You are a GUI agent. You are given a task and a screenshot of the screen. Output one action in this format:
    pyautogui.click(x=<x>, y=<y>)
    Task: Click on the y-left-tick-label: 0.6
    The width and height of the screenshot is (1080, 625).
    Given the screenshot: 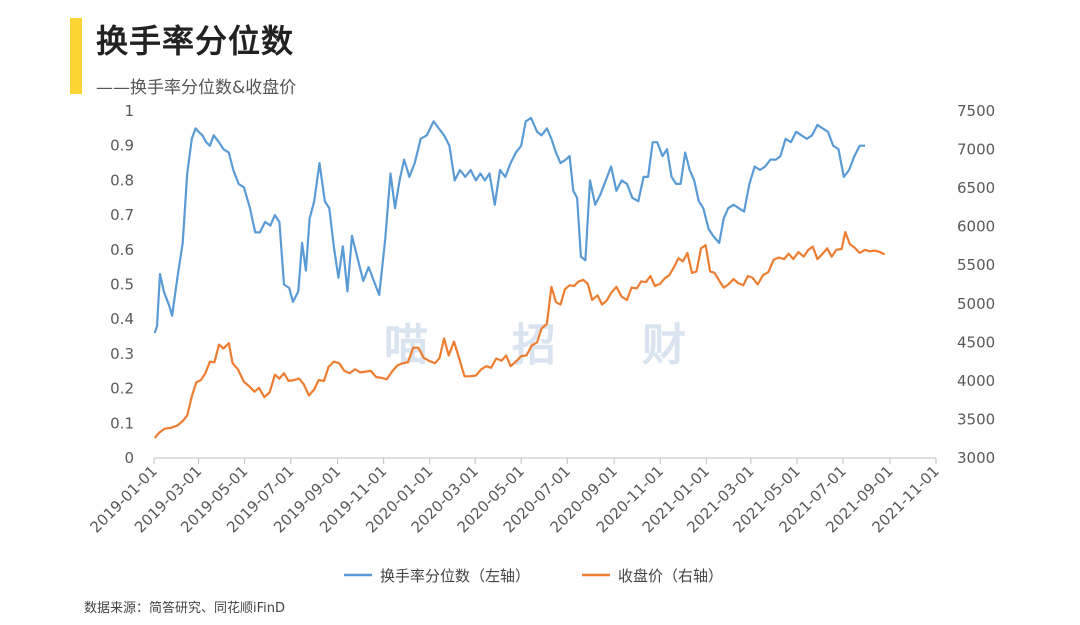 What is the action you would take?
    pyautogui.click(x=122, y=250)
    